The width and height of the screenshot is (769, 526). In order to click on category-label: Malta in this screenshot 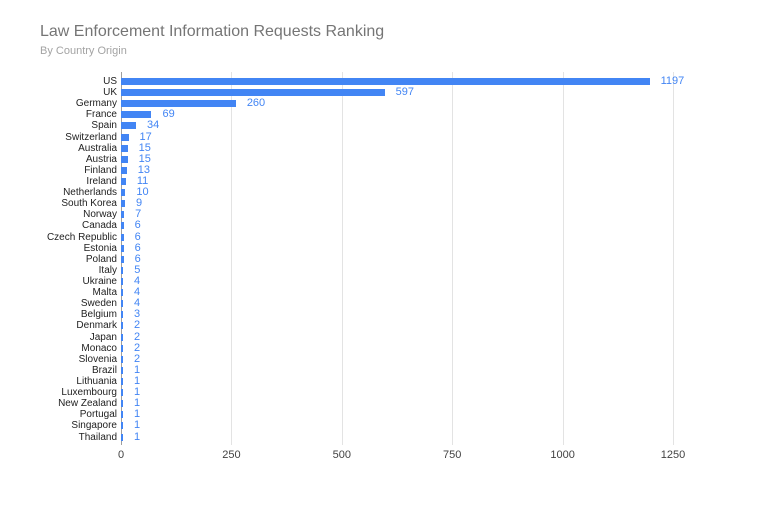, I will do `click(104, 293)`.